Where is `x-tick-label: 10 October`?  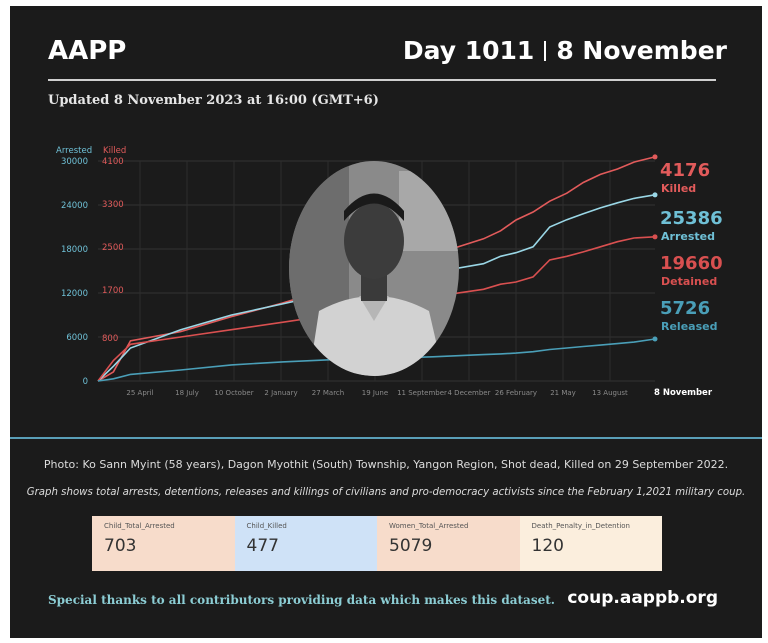 x-tick-label: 10 October is located at coordinates (233, 393).